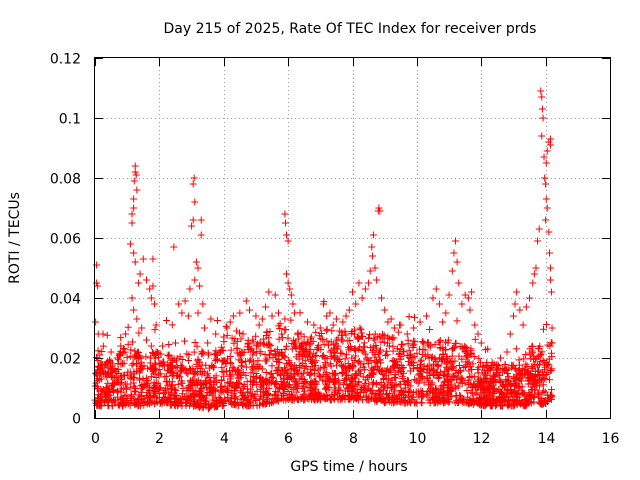 Image resolution: width=640 pixels, height=480 pixels. Describe the element at coordinates (418, 439) in the screenshot. I see `x-tick-label: 10` at that location.